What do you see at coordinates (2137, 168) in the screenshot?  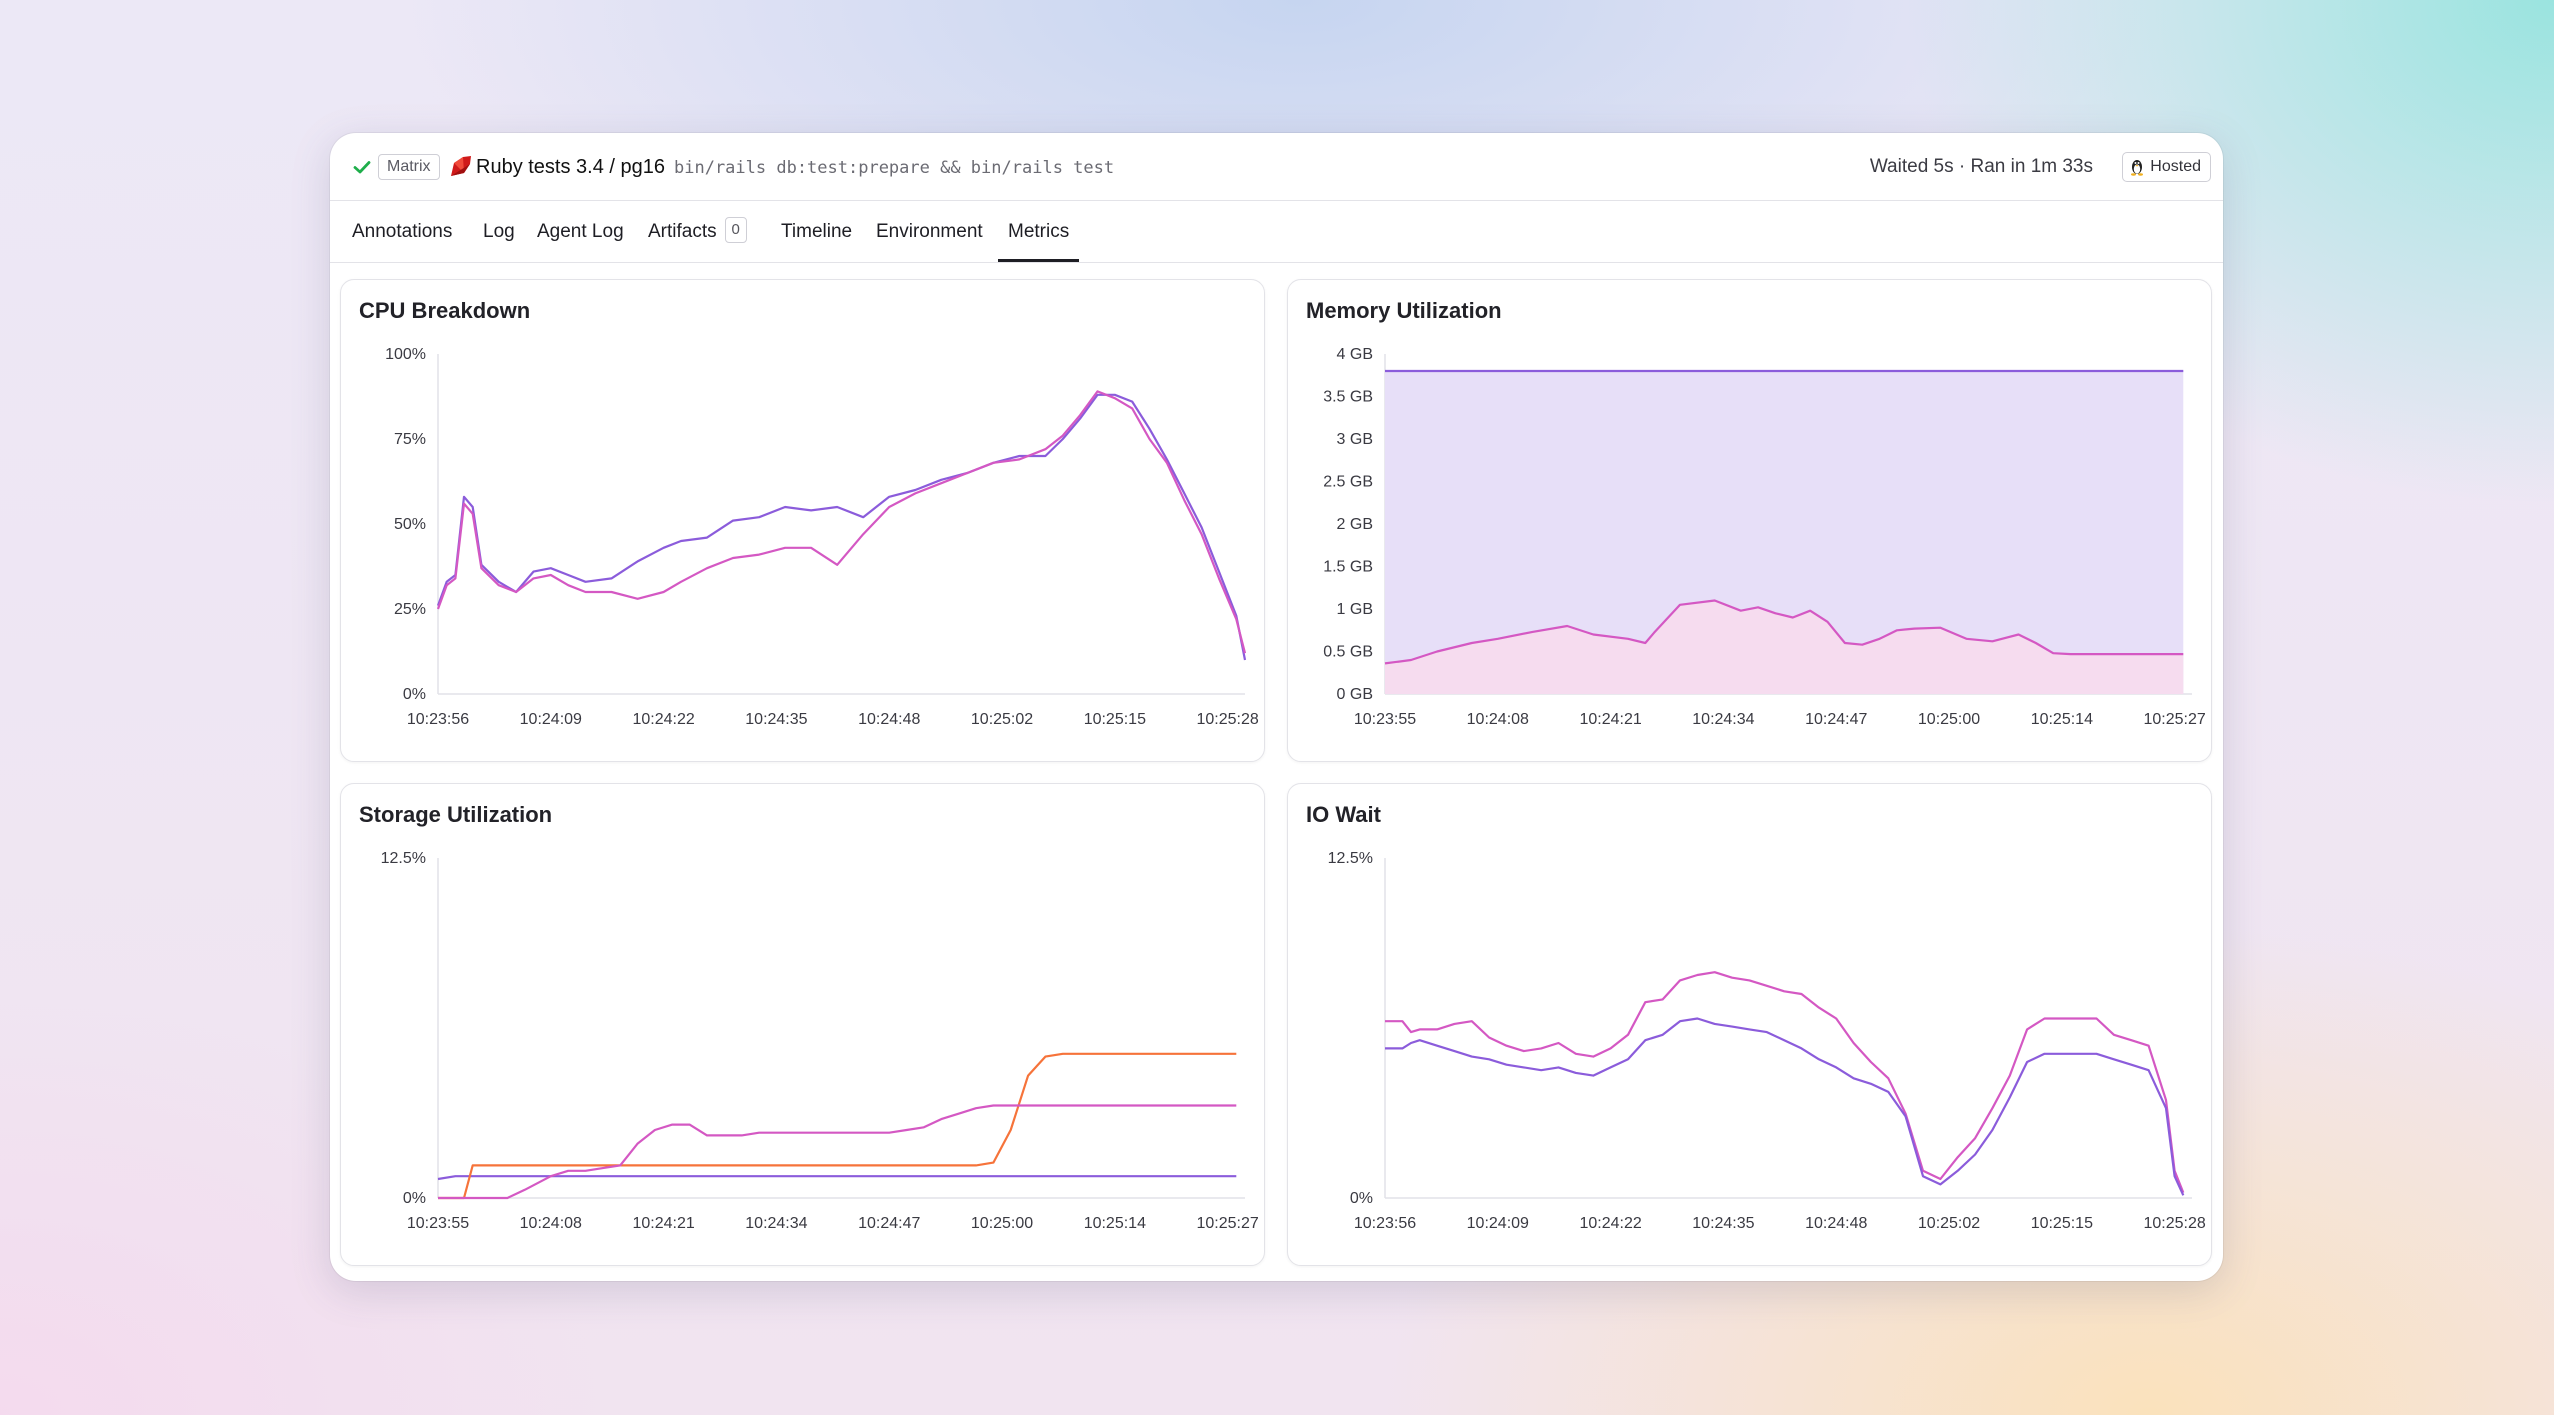 I see `linux-tux-icon` at bounding box center [2137, 168].